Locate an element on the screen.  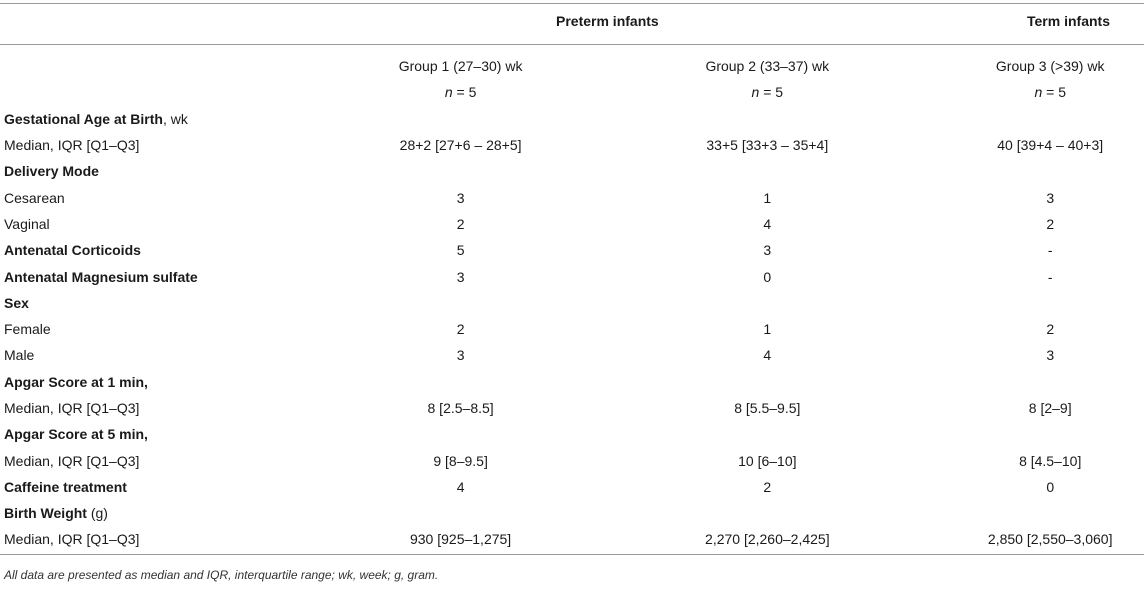
row-label: Apgar Score at 5 min, is located at coordinates (171, 434).